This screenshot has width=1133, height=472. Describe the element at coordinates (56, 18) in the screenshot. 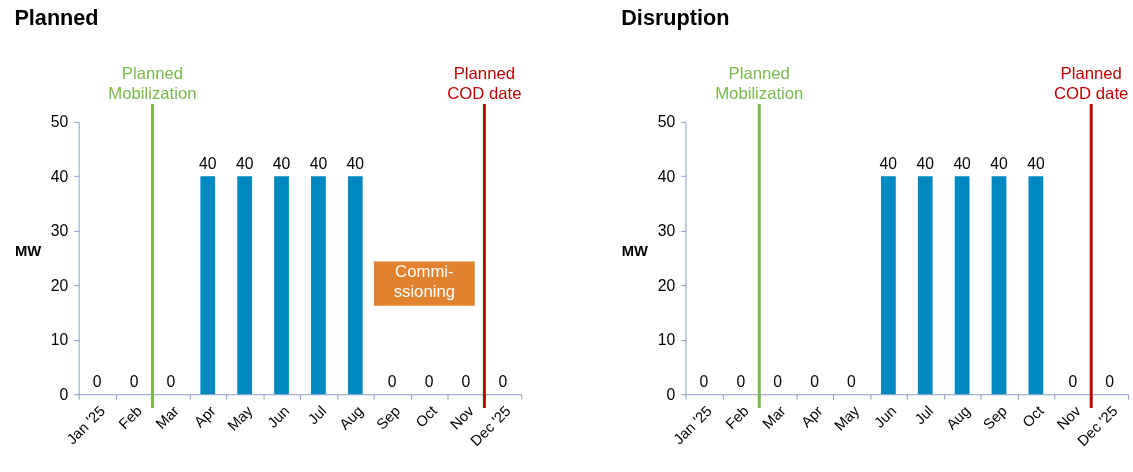

I see `chart-title: Planned` at that location.